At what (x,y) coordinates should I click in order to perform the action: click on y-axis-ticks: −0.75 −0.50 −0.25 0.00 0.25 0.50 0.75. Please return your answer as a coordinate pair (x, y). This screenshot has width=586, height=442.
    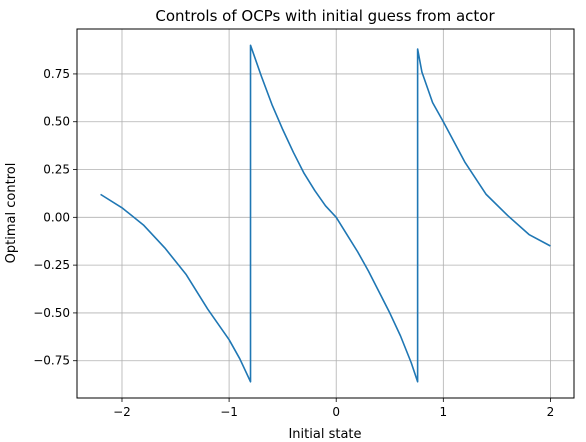
    Looking at the image, I should click on (55, 217).